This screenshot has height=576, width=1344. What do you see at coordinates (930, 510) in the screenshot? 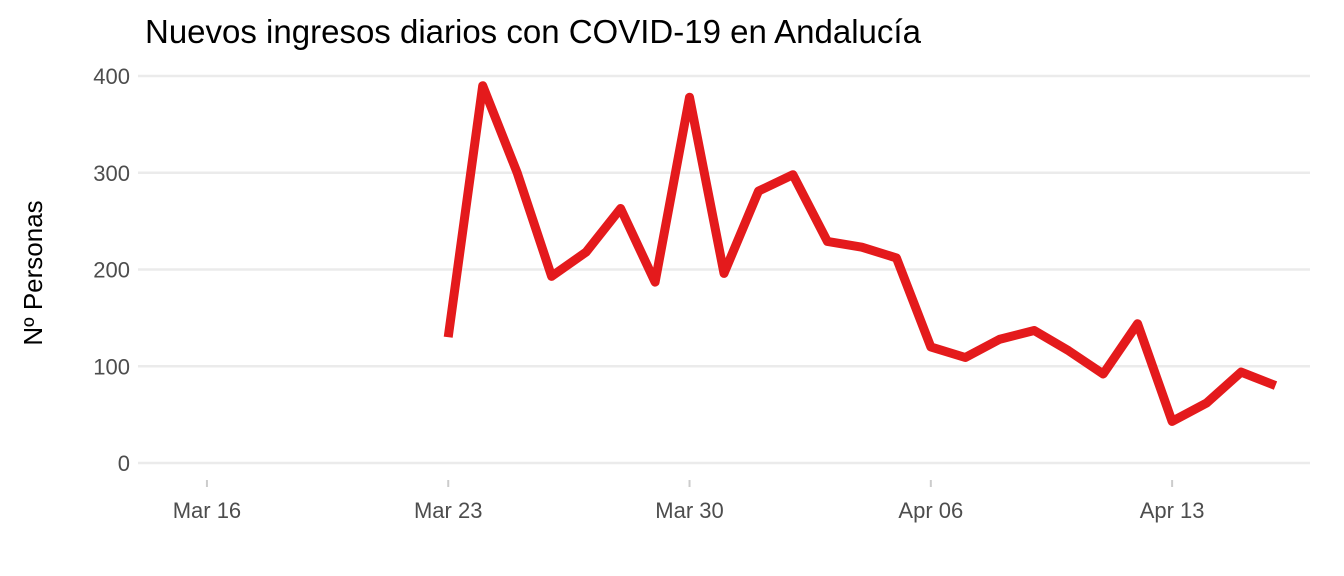
I see `x-tick-label: Apr 06` at bounding box center [930, 510].